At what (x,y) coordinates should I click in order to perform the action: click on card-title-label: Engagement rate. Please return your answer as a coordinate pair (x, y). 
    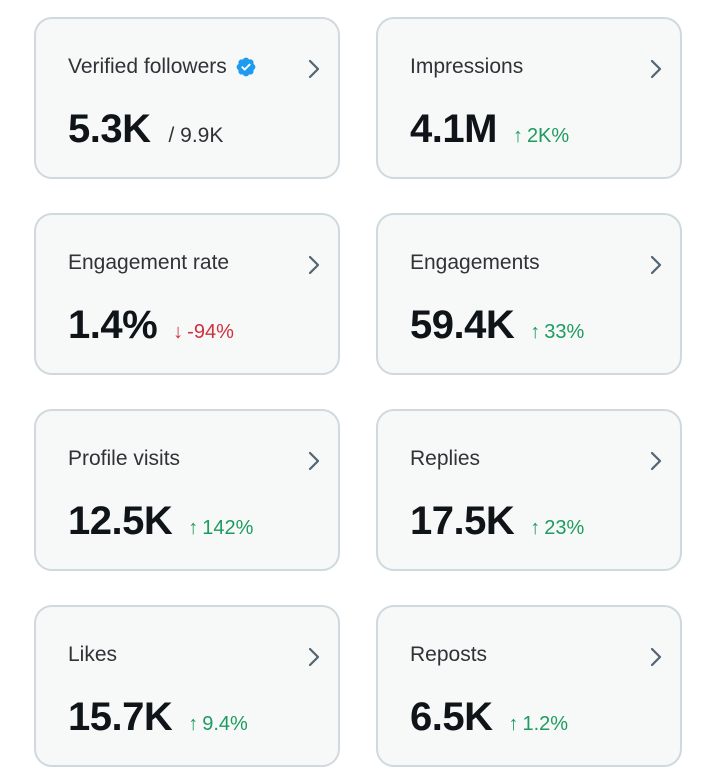
    Looking at the image, I should click on (149, 262).